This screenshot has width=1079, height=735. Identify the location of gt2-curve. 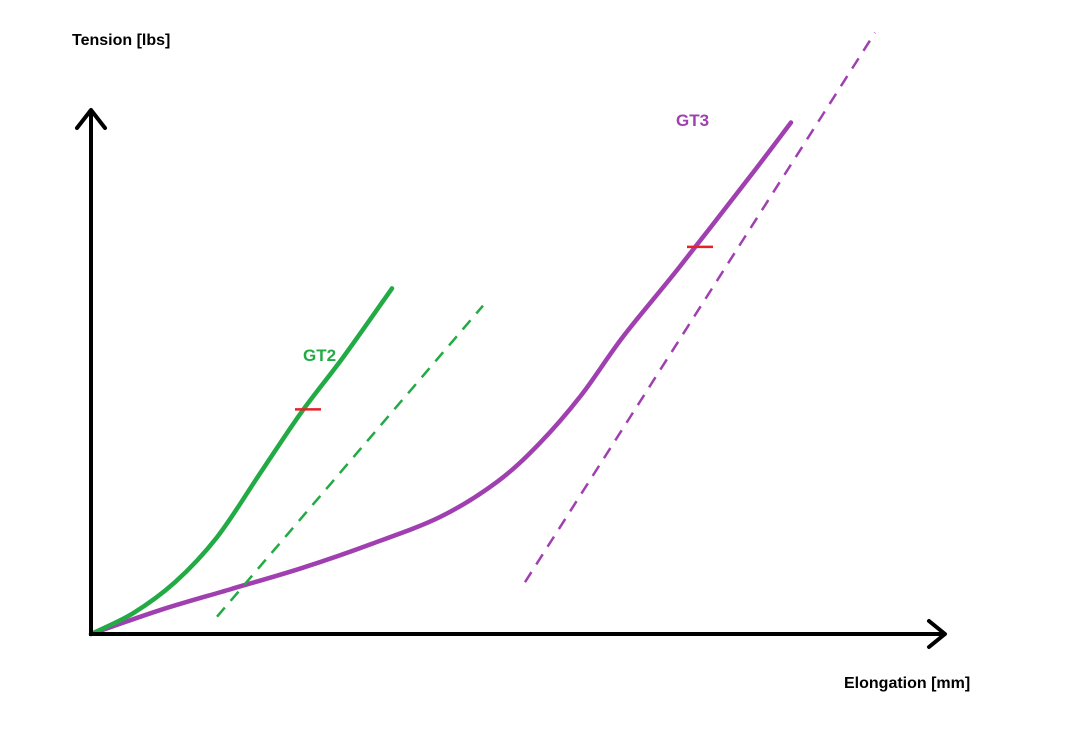
(241, 461).